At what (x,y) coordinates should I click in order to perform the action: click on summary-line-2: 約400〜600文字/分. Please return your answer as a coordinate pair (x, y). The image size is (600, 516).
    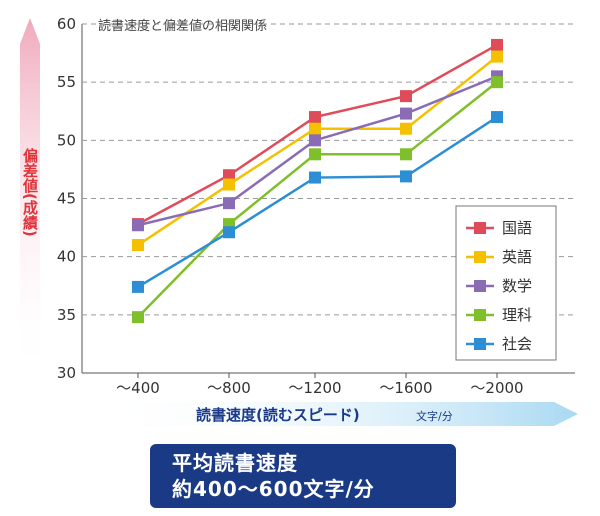
    Looking at the image, I should click on (273, 489).